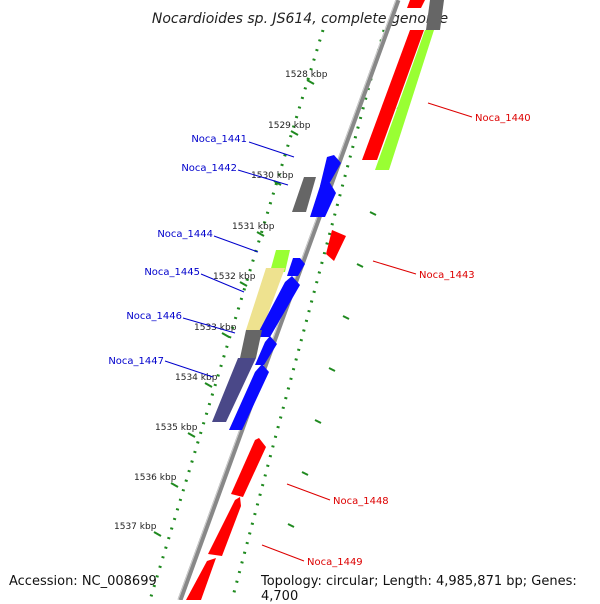 Image resolution: width=600 pixels, height=604 pixels. What do you see at coordinates (135, 527) in the screenshot?
I see `tick-label: 1537 kbp` at bounding box center [135, 527].